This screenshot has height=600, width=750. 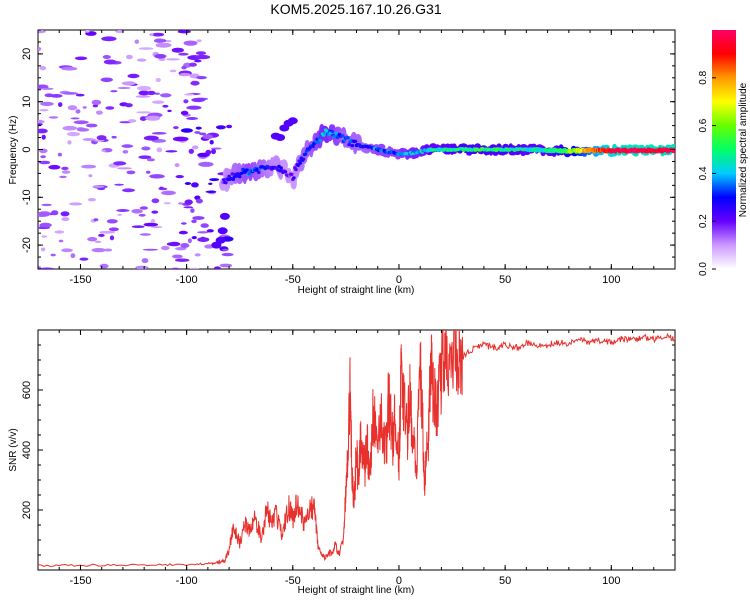 I want to click on snr-y-tick-label: 400, so click(x=27, y=450).